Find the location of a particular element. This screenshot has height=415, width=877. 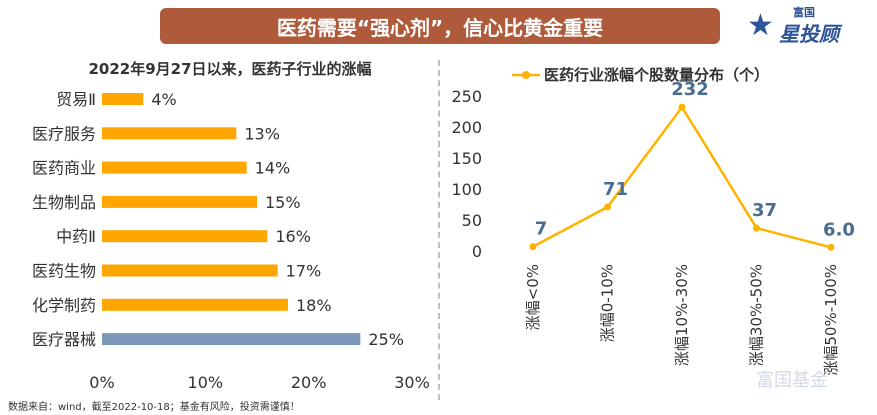

star-icon: ★ is located at coordinates (760, 25).